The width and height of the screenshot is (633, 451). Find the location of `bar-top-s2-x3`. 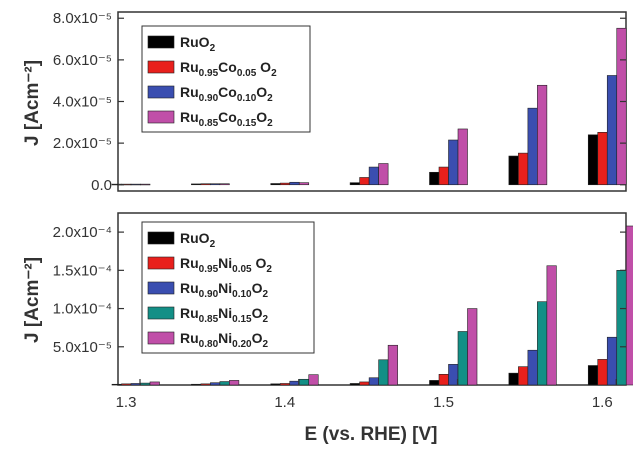

bar-top-s2-x3 is located at coordinates (373, 176).